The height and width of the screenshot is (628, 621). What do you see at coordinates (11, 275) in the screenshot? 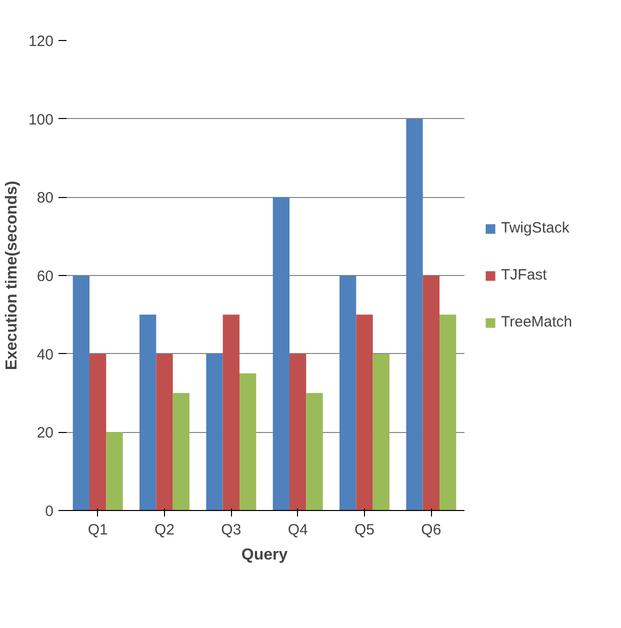
I see `y-axis-title: Execution time(seconds)` at bounding box center [11, 275].